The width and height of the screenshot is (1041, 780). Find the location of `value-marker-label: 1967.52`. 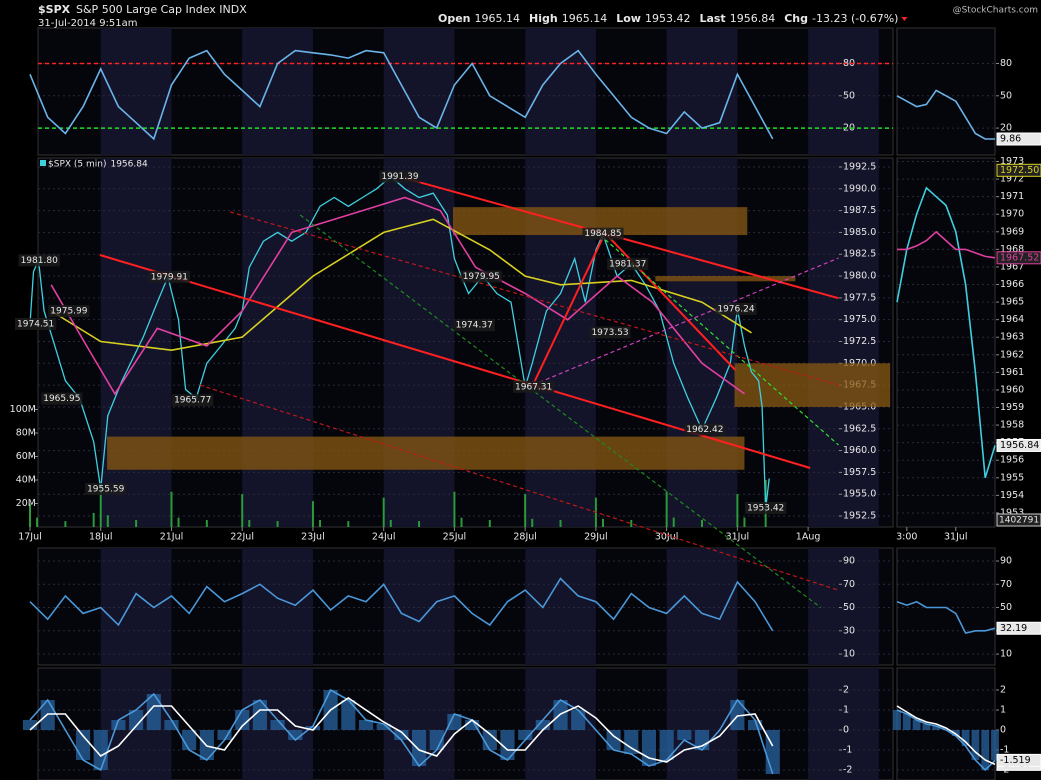

value-marker-label: 1967.52 is located at coordinates (1019, 257).